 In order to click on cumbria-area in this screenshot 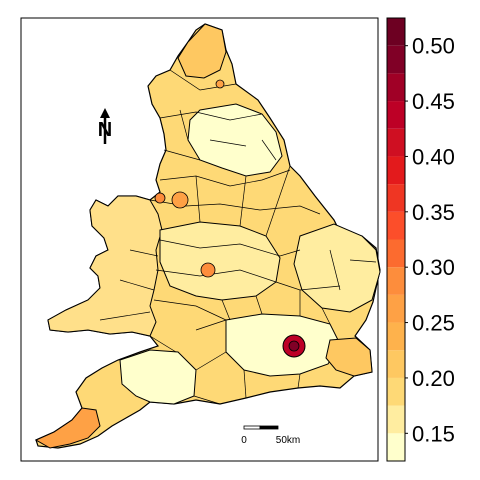, I will do `click(202, 51)`.